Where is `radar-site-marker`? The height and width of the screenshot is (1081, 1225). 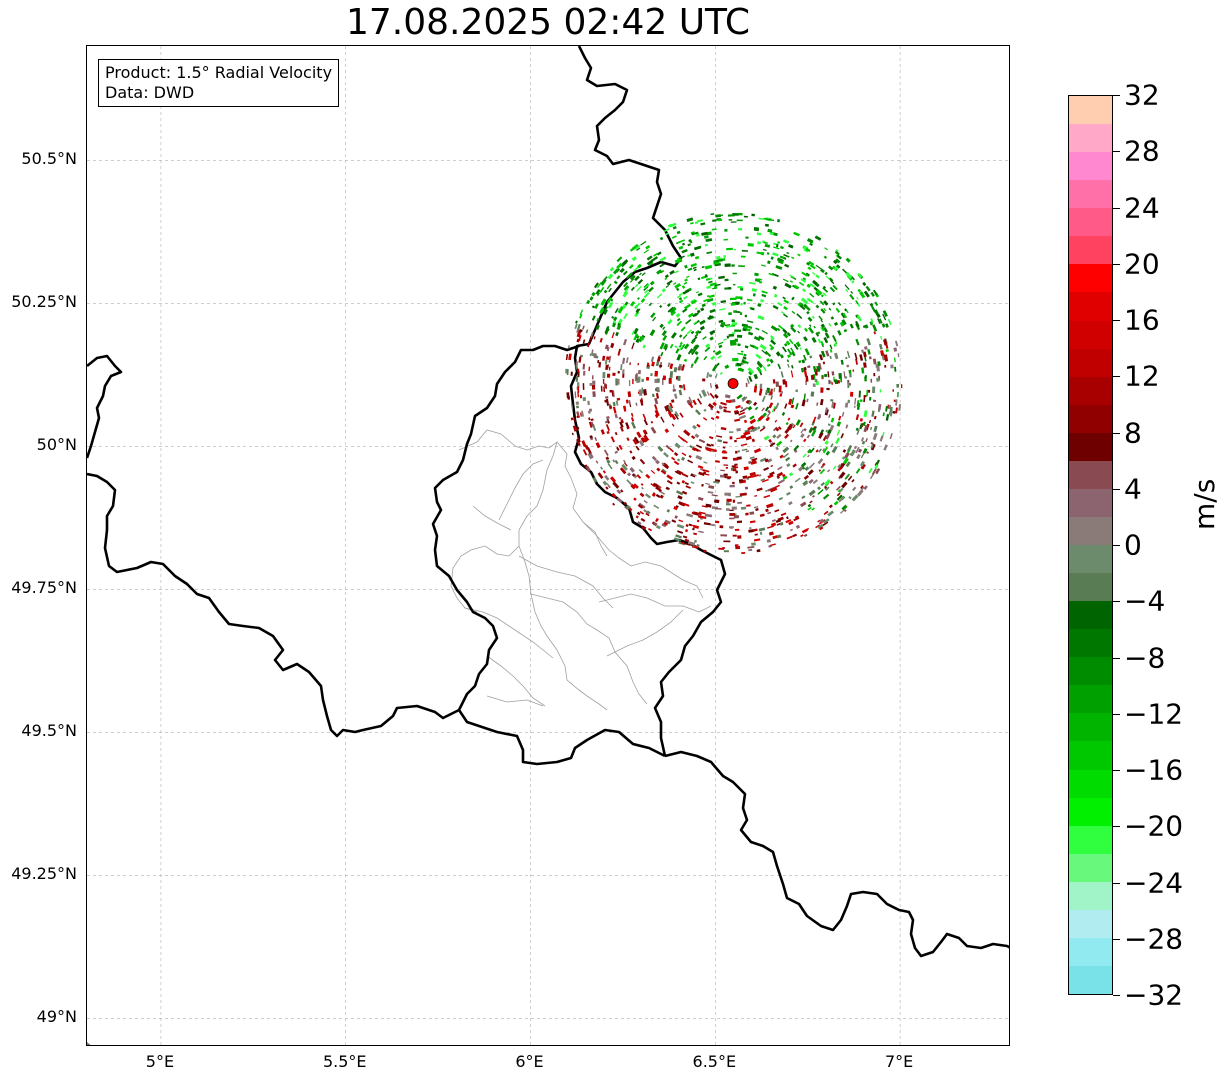
radar-site-marker is located at coordinates (733, 383).